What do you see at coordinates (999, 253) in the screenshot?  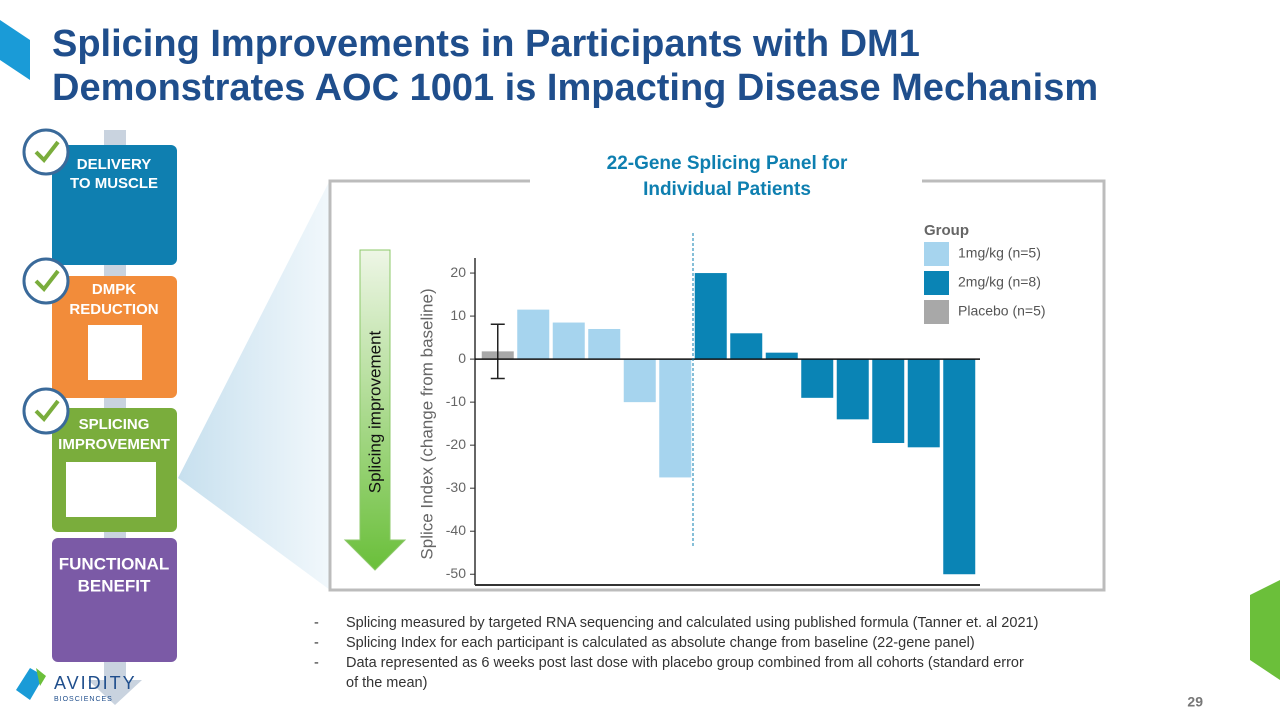 I see `legend-label: 1mg/kg (n=5)` at bounding box center [999, 253].